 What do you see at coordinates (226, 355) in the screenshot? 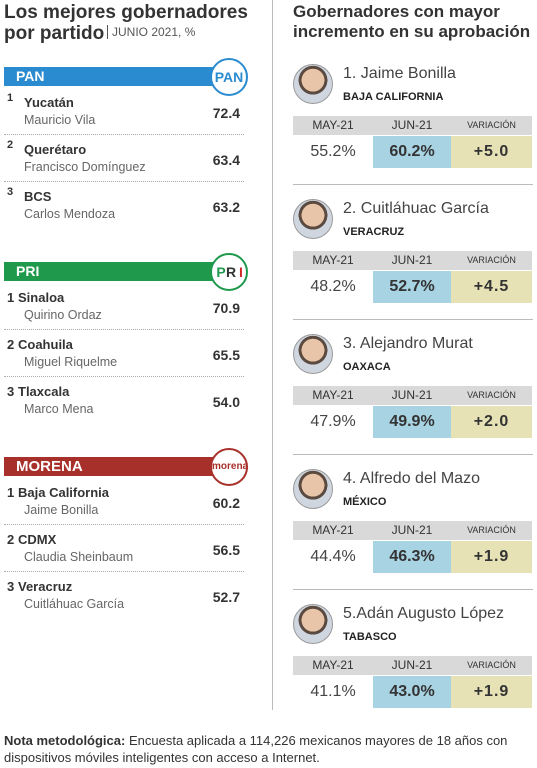
I see `value: 65.5` at bounding box center [226, 355].